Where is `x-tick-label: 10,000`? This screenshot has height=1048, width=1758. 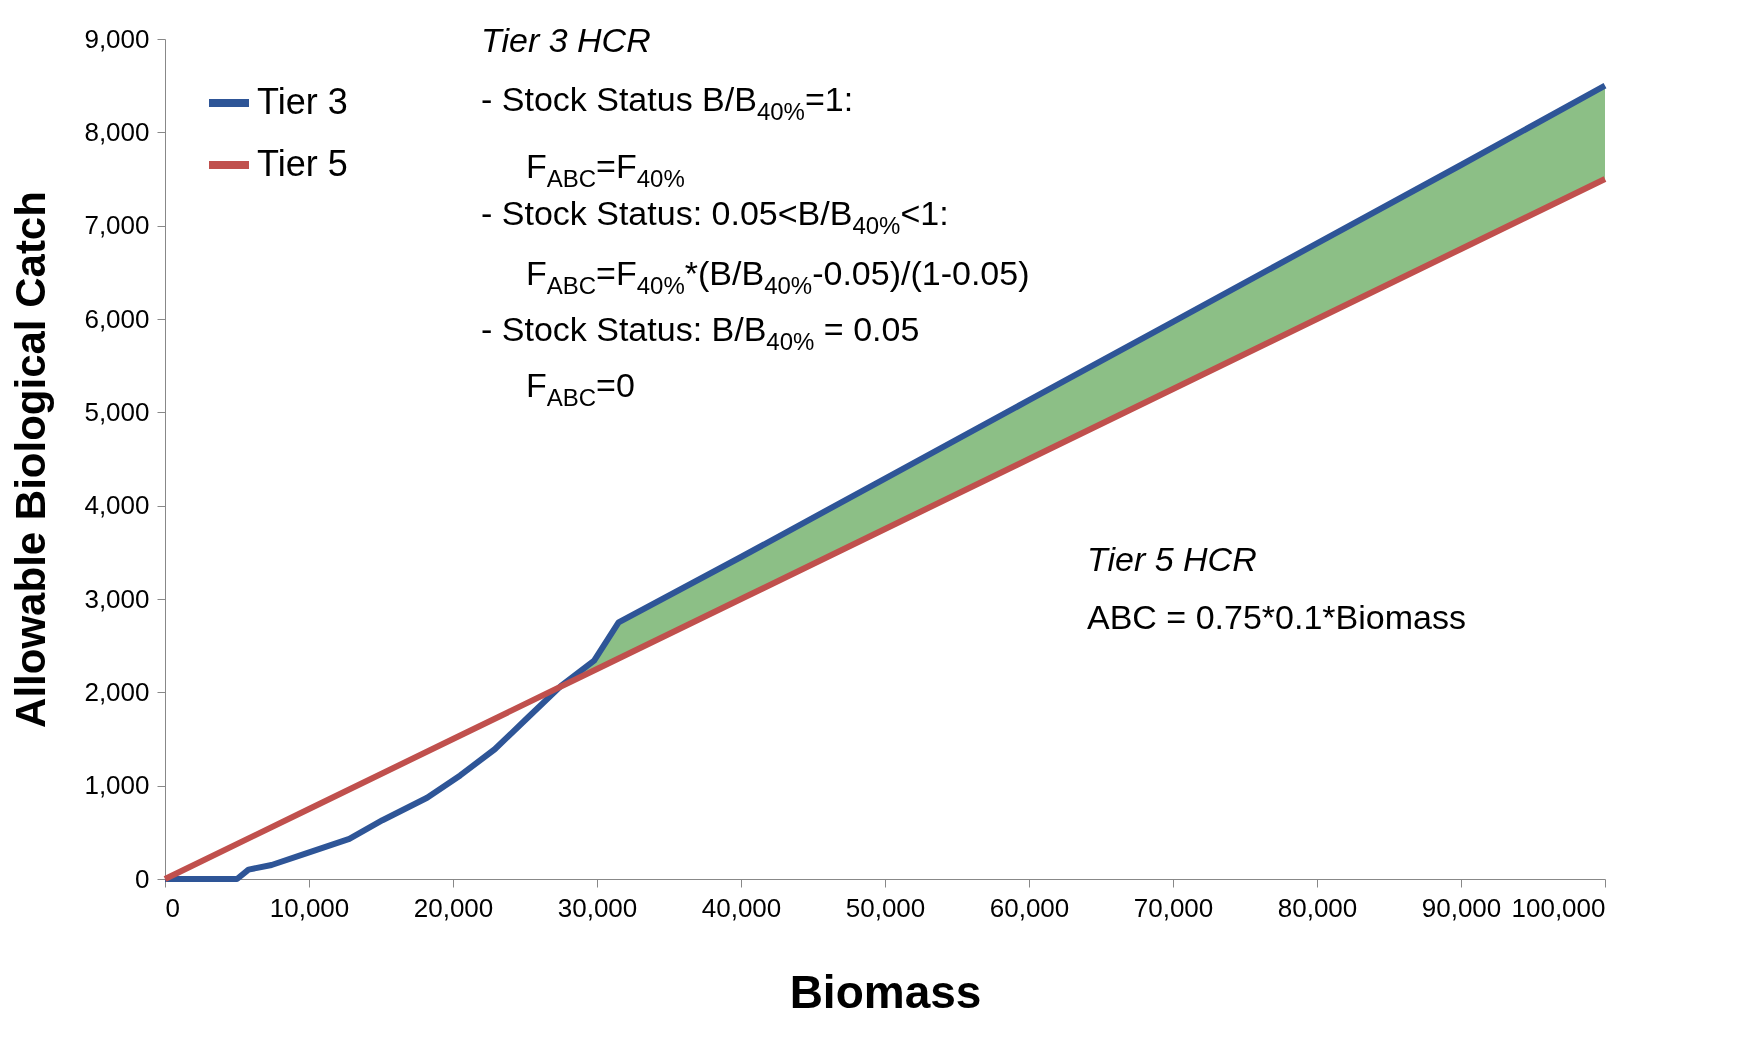 x-tick-label: 10,000 is located at coordinates (309, 907).